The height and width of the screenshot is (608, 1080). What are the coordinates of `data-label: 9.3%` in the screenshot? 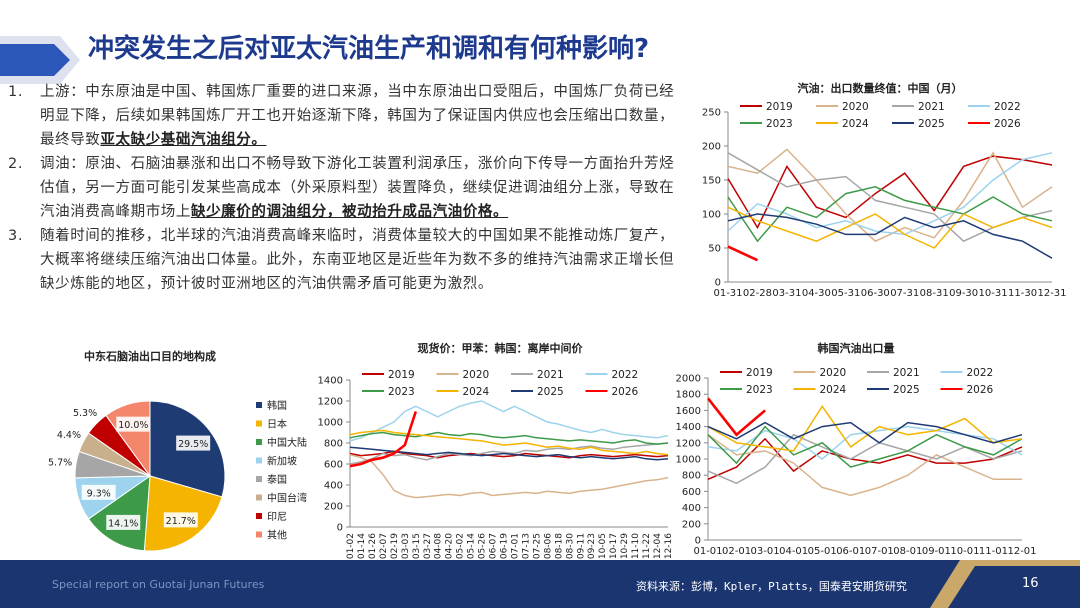 It's located at (99, 493).